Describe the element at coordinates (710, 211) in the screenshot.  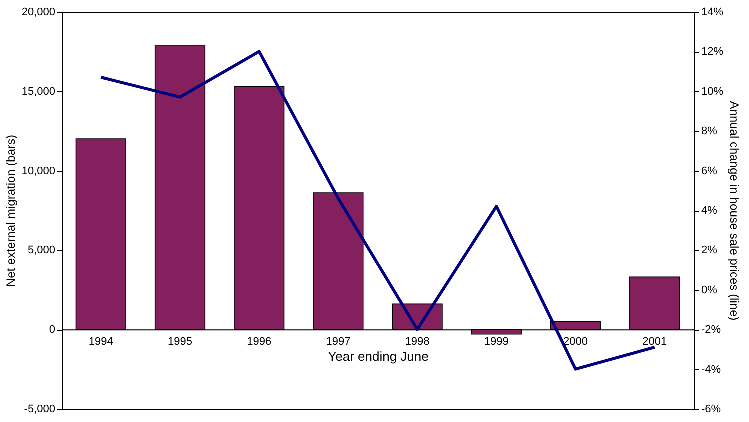
I see `y2-tick-label: 4%` at that location.